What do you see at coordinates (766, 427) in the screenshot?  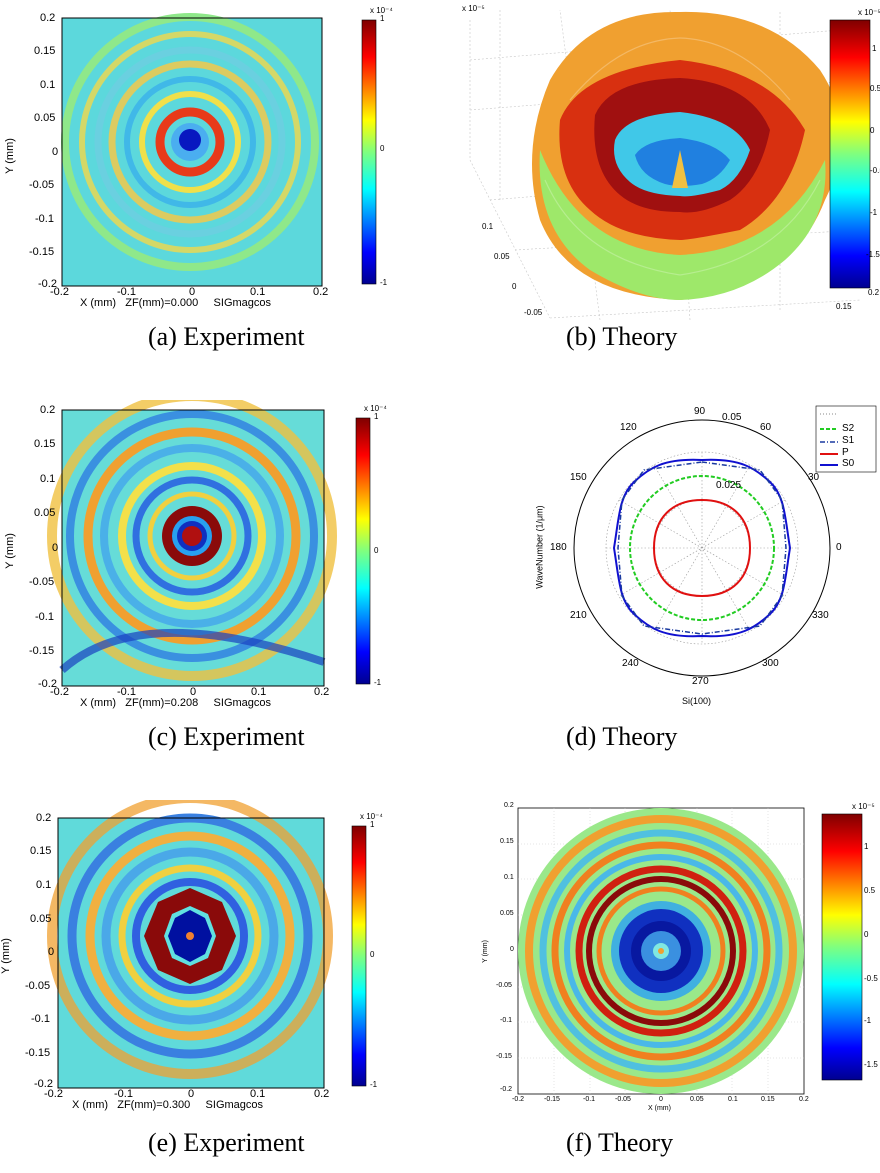 I see `angle-label-60: 60` at bounding box center [766, 427].